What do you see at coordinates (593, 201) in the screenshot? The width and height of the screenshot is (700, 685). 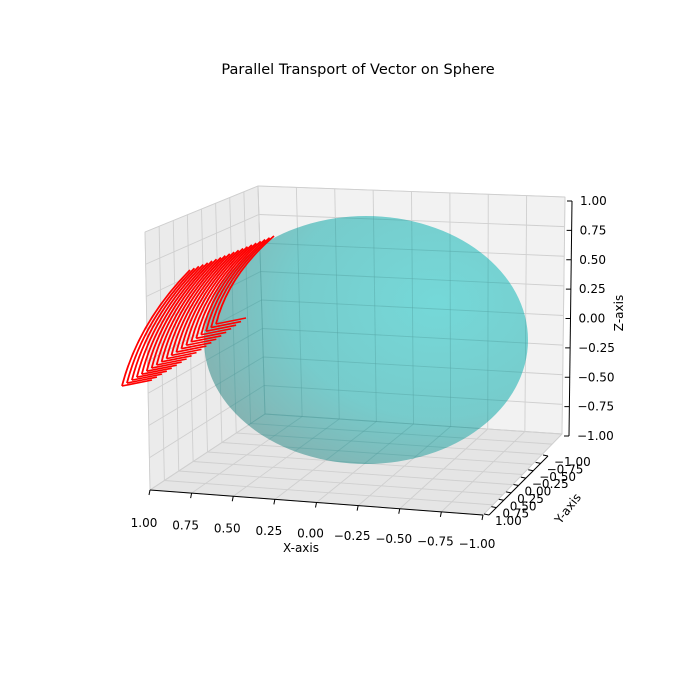 I see `z-tick-label: 1.00` at bounding box center [593, 201].